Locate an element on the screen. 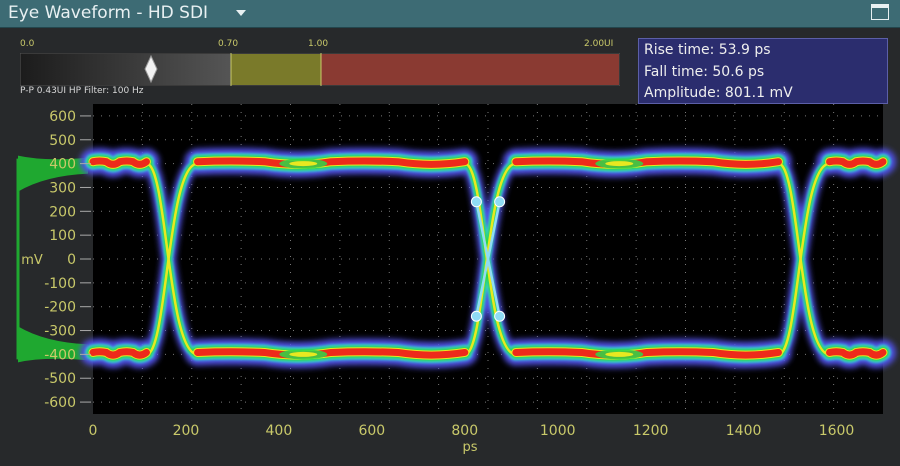 The image size is (900, 466). fall-time-readout: Fall time: 50.6 ps is located at coordinates (704, 71).